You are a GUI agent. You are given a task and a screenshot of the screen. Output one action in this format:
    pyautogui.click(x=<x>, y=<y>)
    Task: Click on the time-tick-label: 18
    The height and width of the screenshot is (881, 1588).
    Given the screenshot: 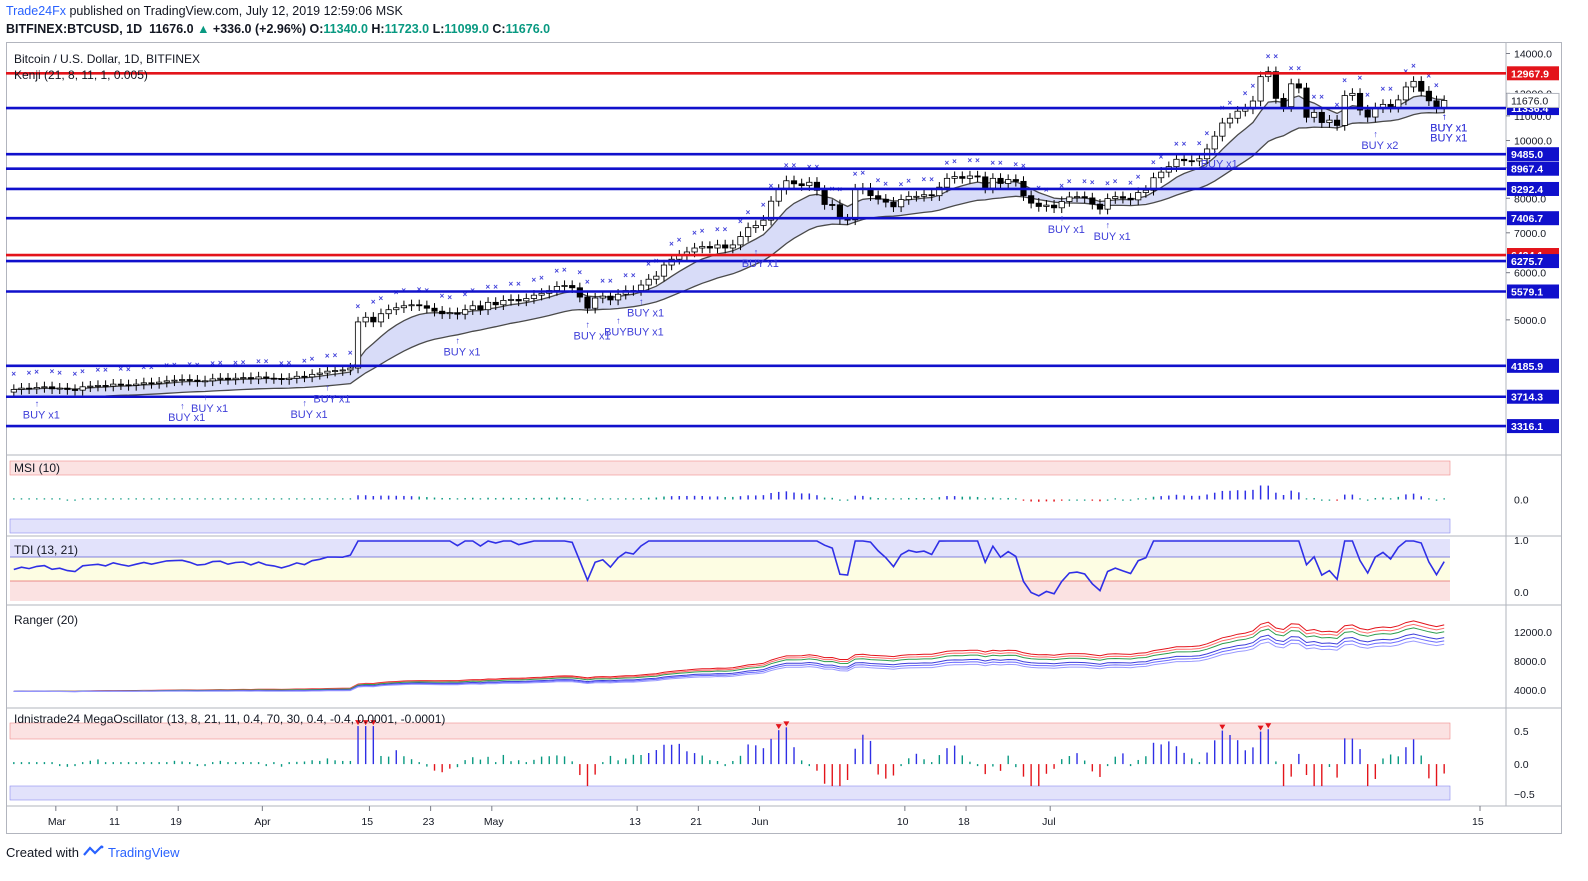 What is the action you would take?
    pyautogui.click(x=964, y=822)
    